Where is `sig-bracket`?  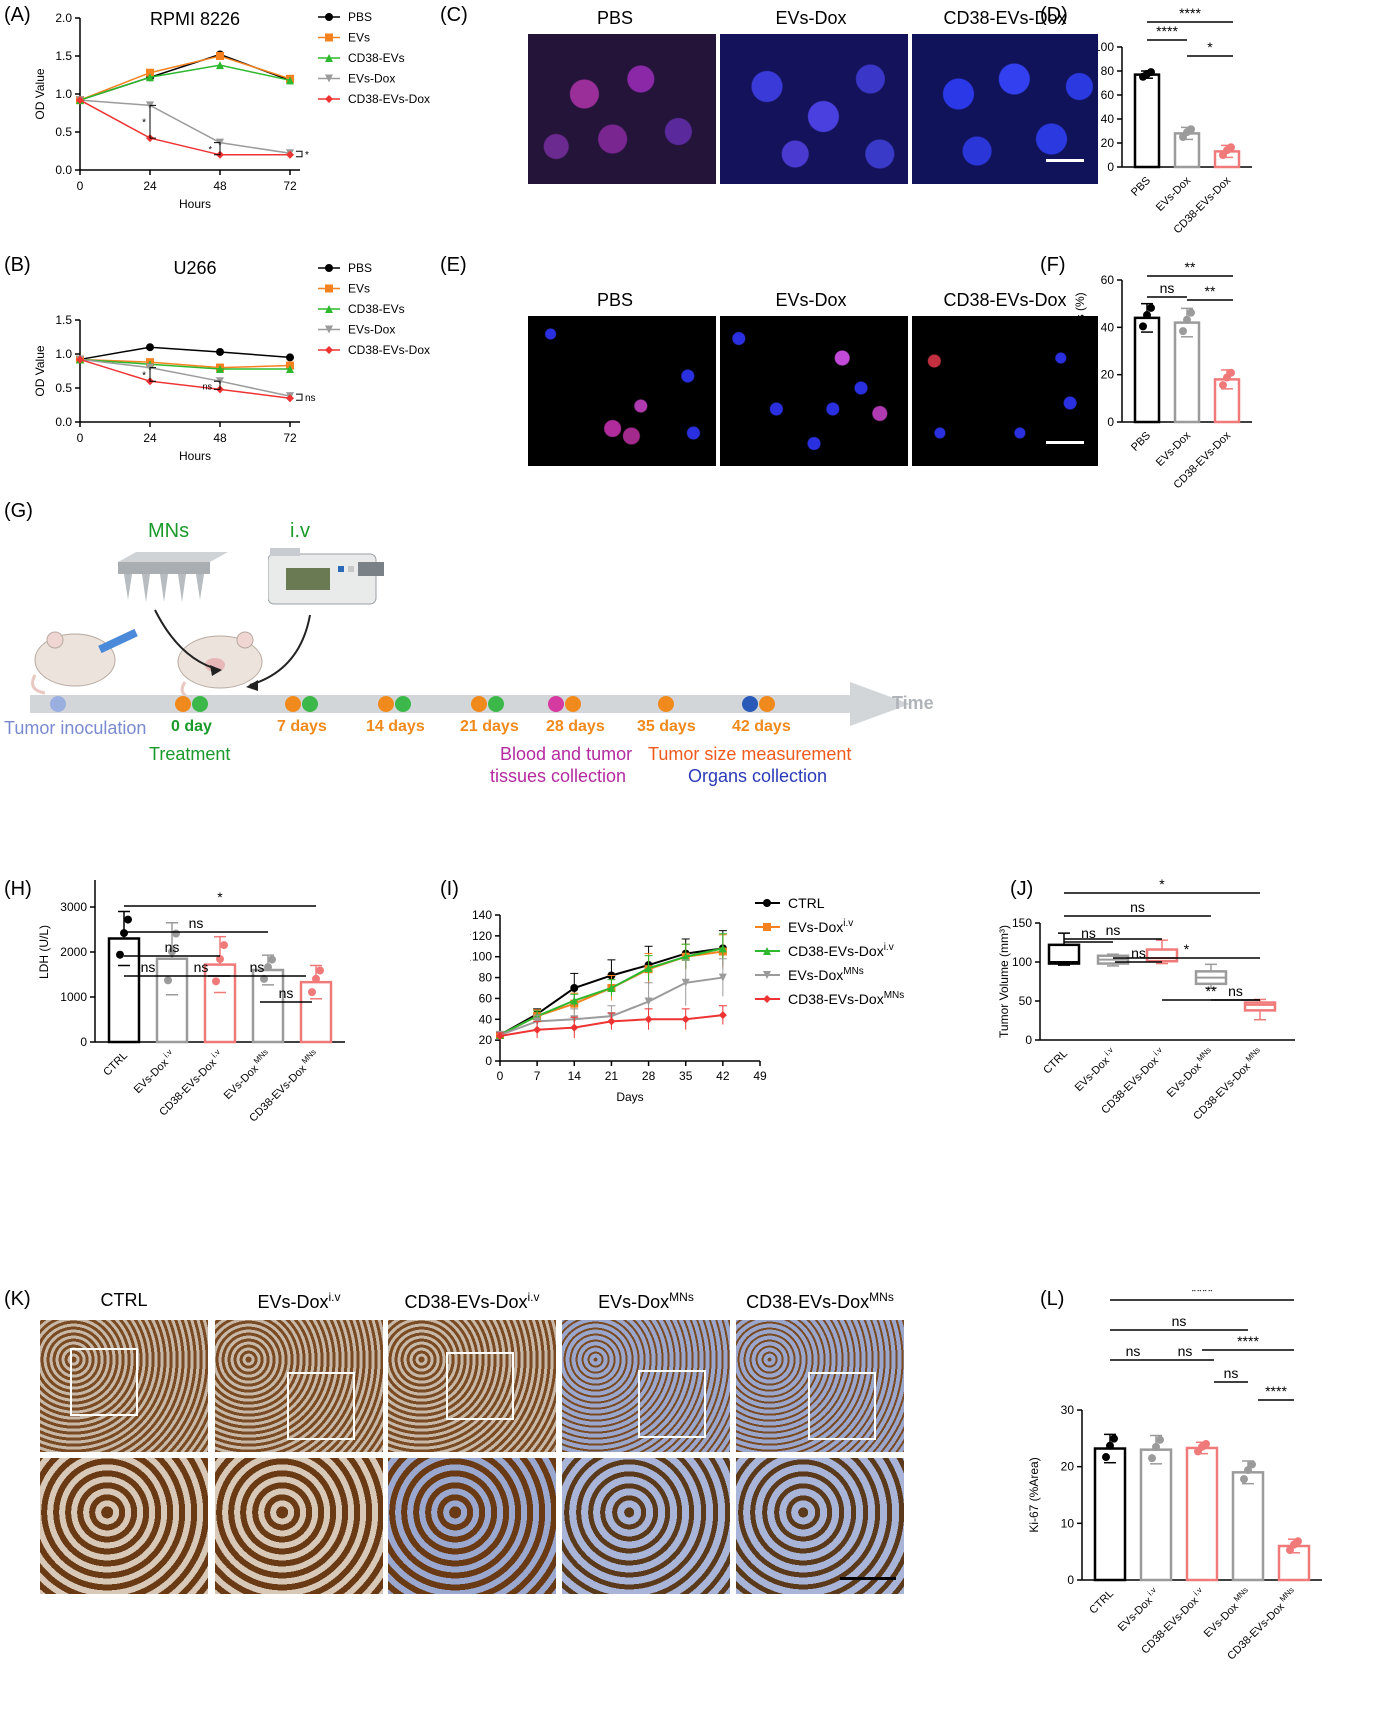 sig-bracket is located at coordinates (299, 154).